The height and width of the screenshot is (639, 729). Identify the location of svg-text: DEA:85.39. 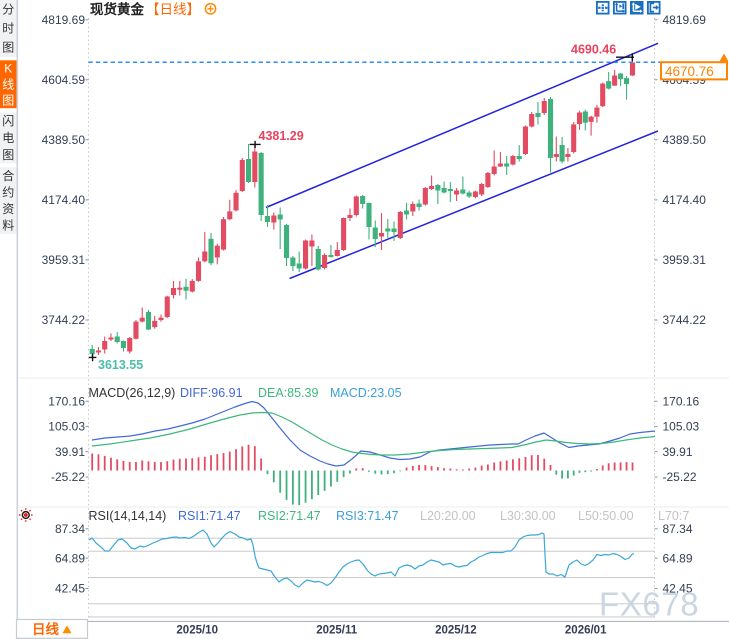
(288, 393).